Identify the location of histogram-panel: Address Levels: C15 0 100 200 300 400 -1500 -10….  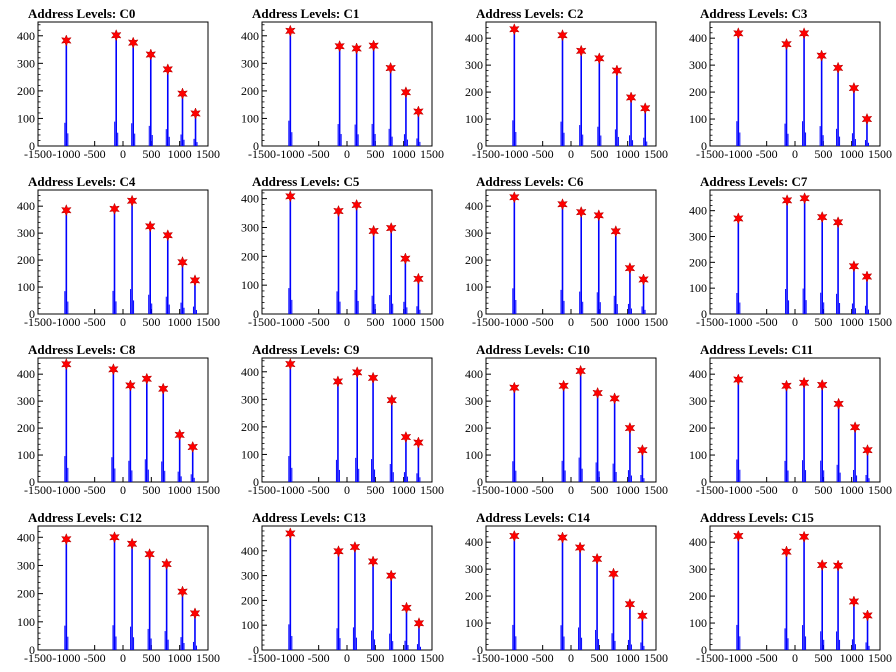
(784, 588).